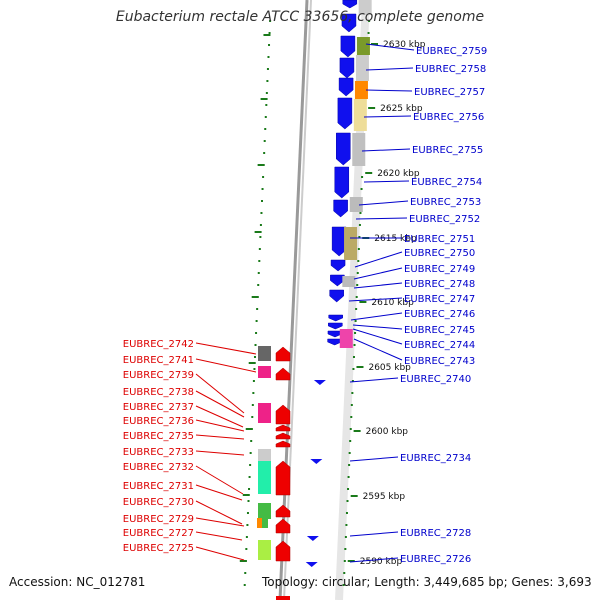 The width and height of the screenshot is (600, 600). I want to click on gene-label-eubrec-2730: EUBREC_2730, so click(158, 502).